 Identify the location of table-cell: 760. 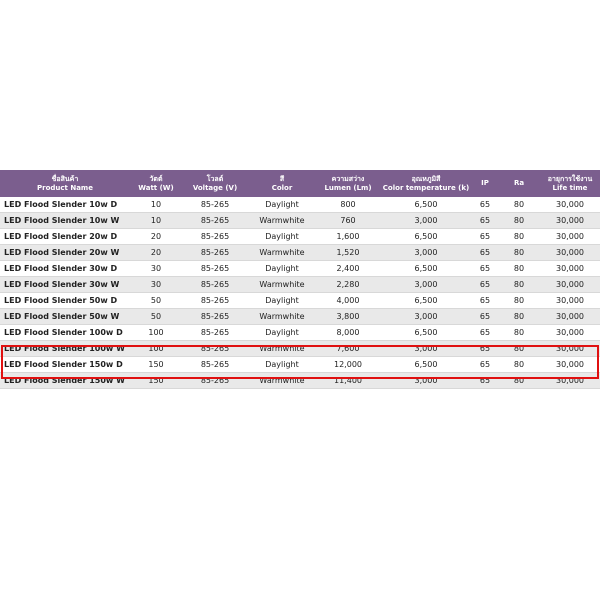
(348, 220).